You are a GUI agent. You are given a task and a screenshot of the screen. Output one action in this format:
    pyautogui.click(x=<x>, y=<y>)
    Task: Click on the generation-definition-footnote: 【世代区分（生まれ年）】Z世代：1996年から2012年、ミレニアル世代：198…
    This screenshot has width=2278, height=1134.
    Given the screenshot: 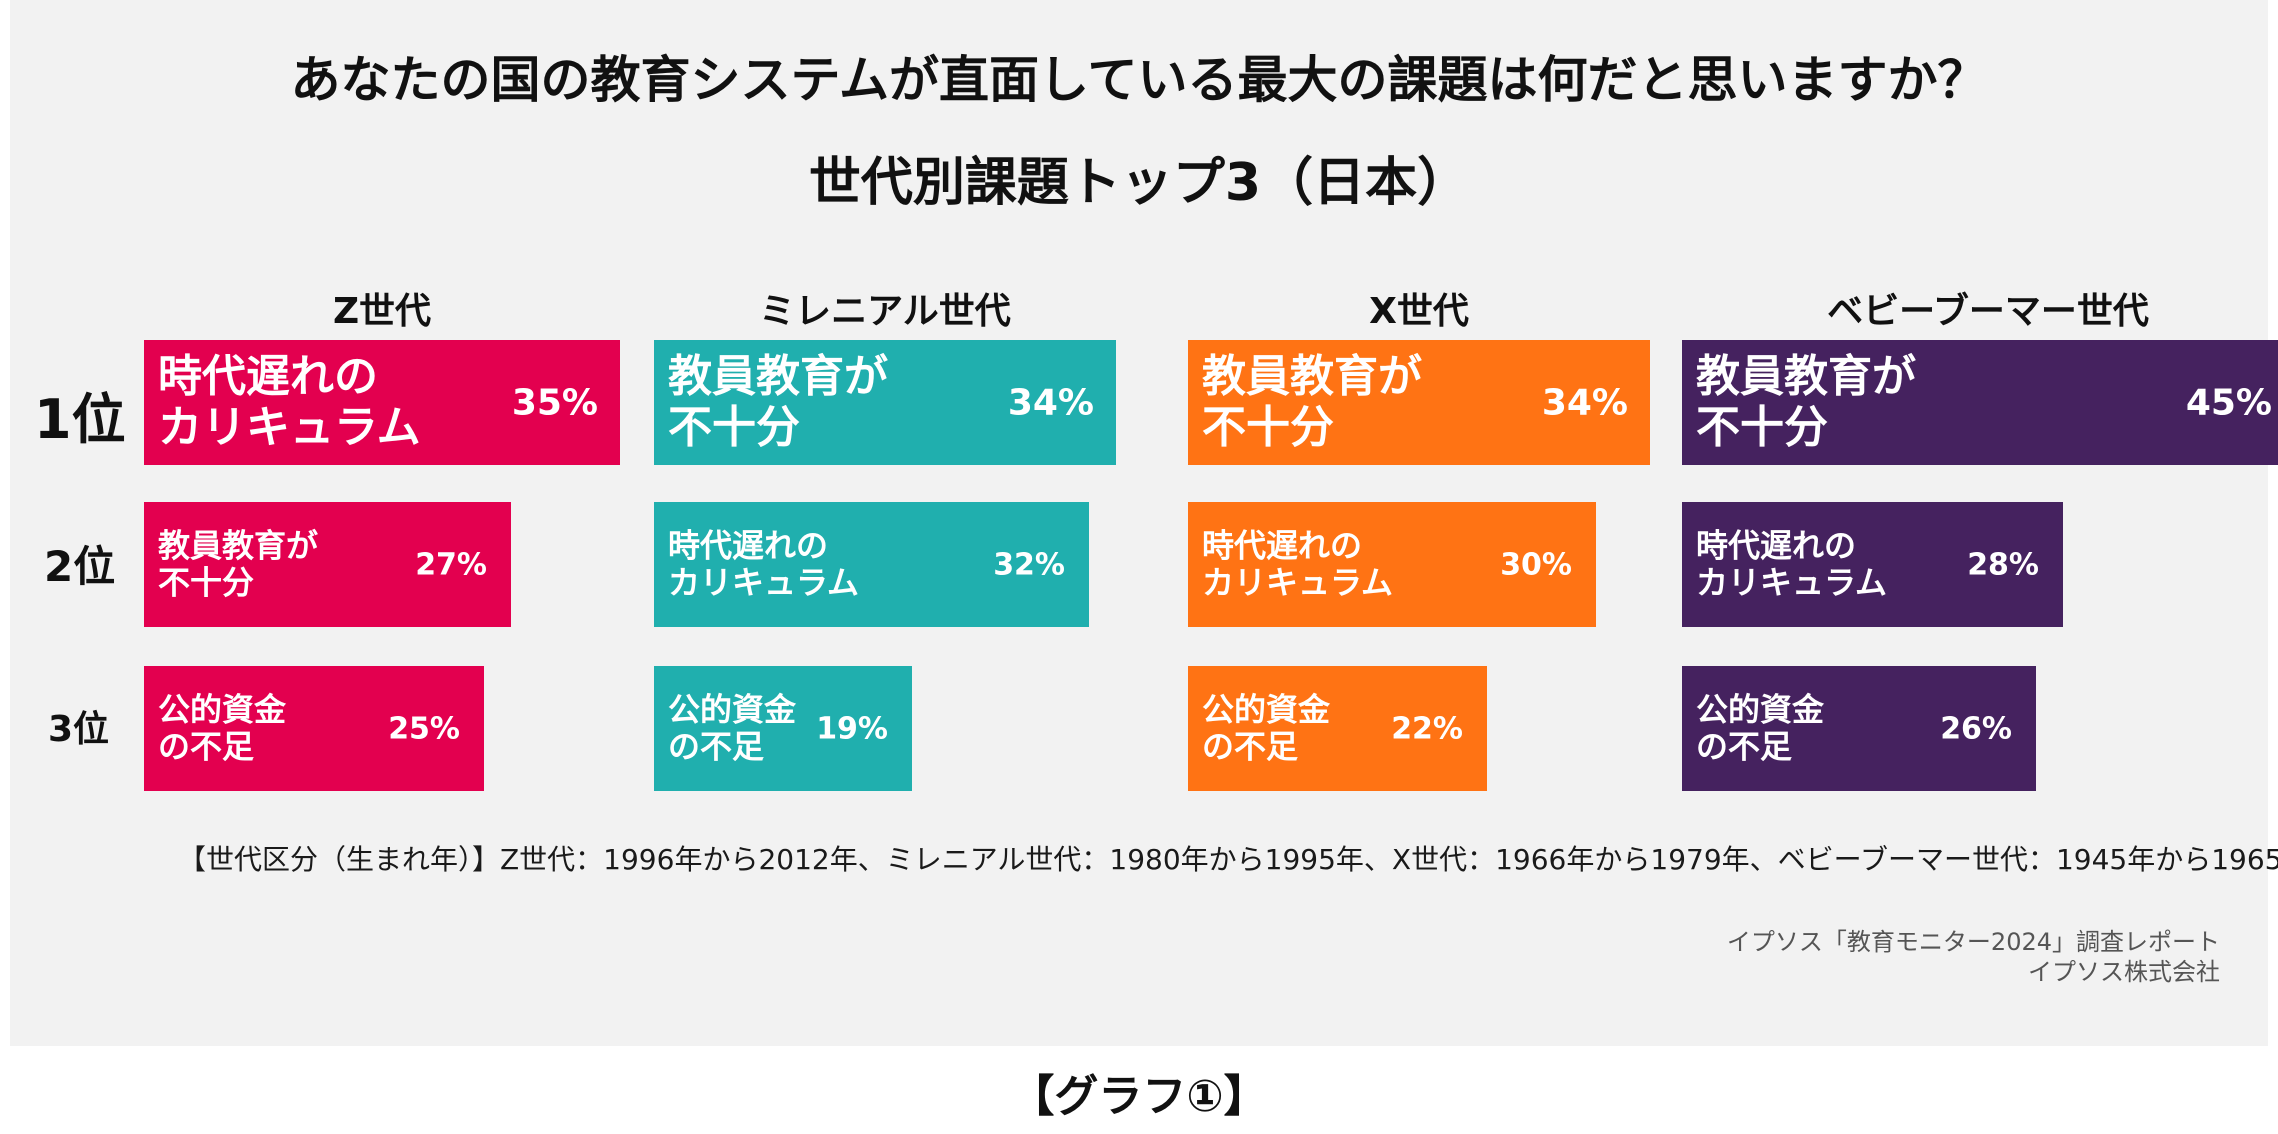 What is the action you would take?
    pyautogui.click(x=1228, y=859)
    